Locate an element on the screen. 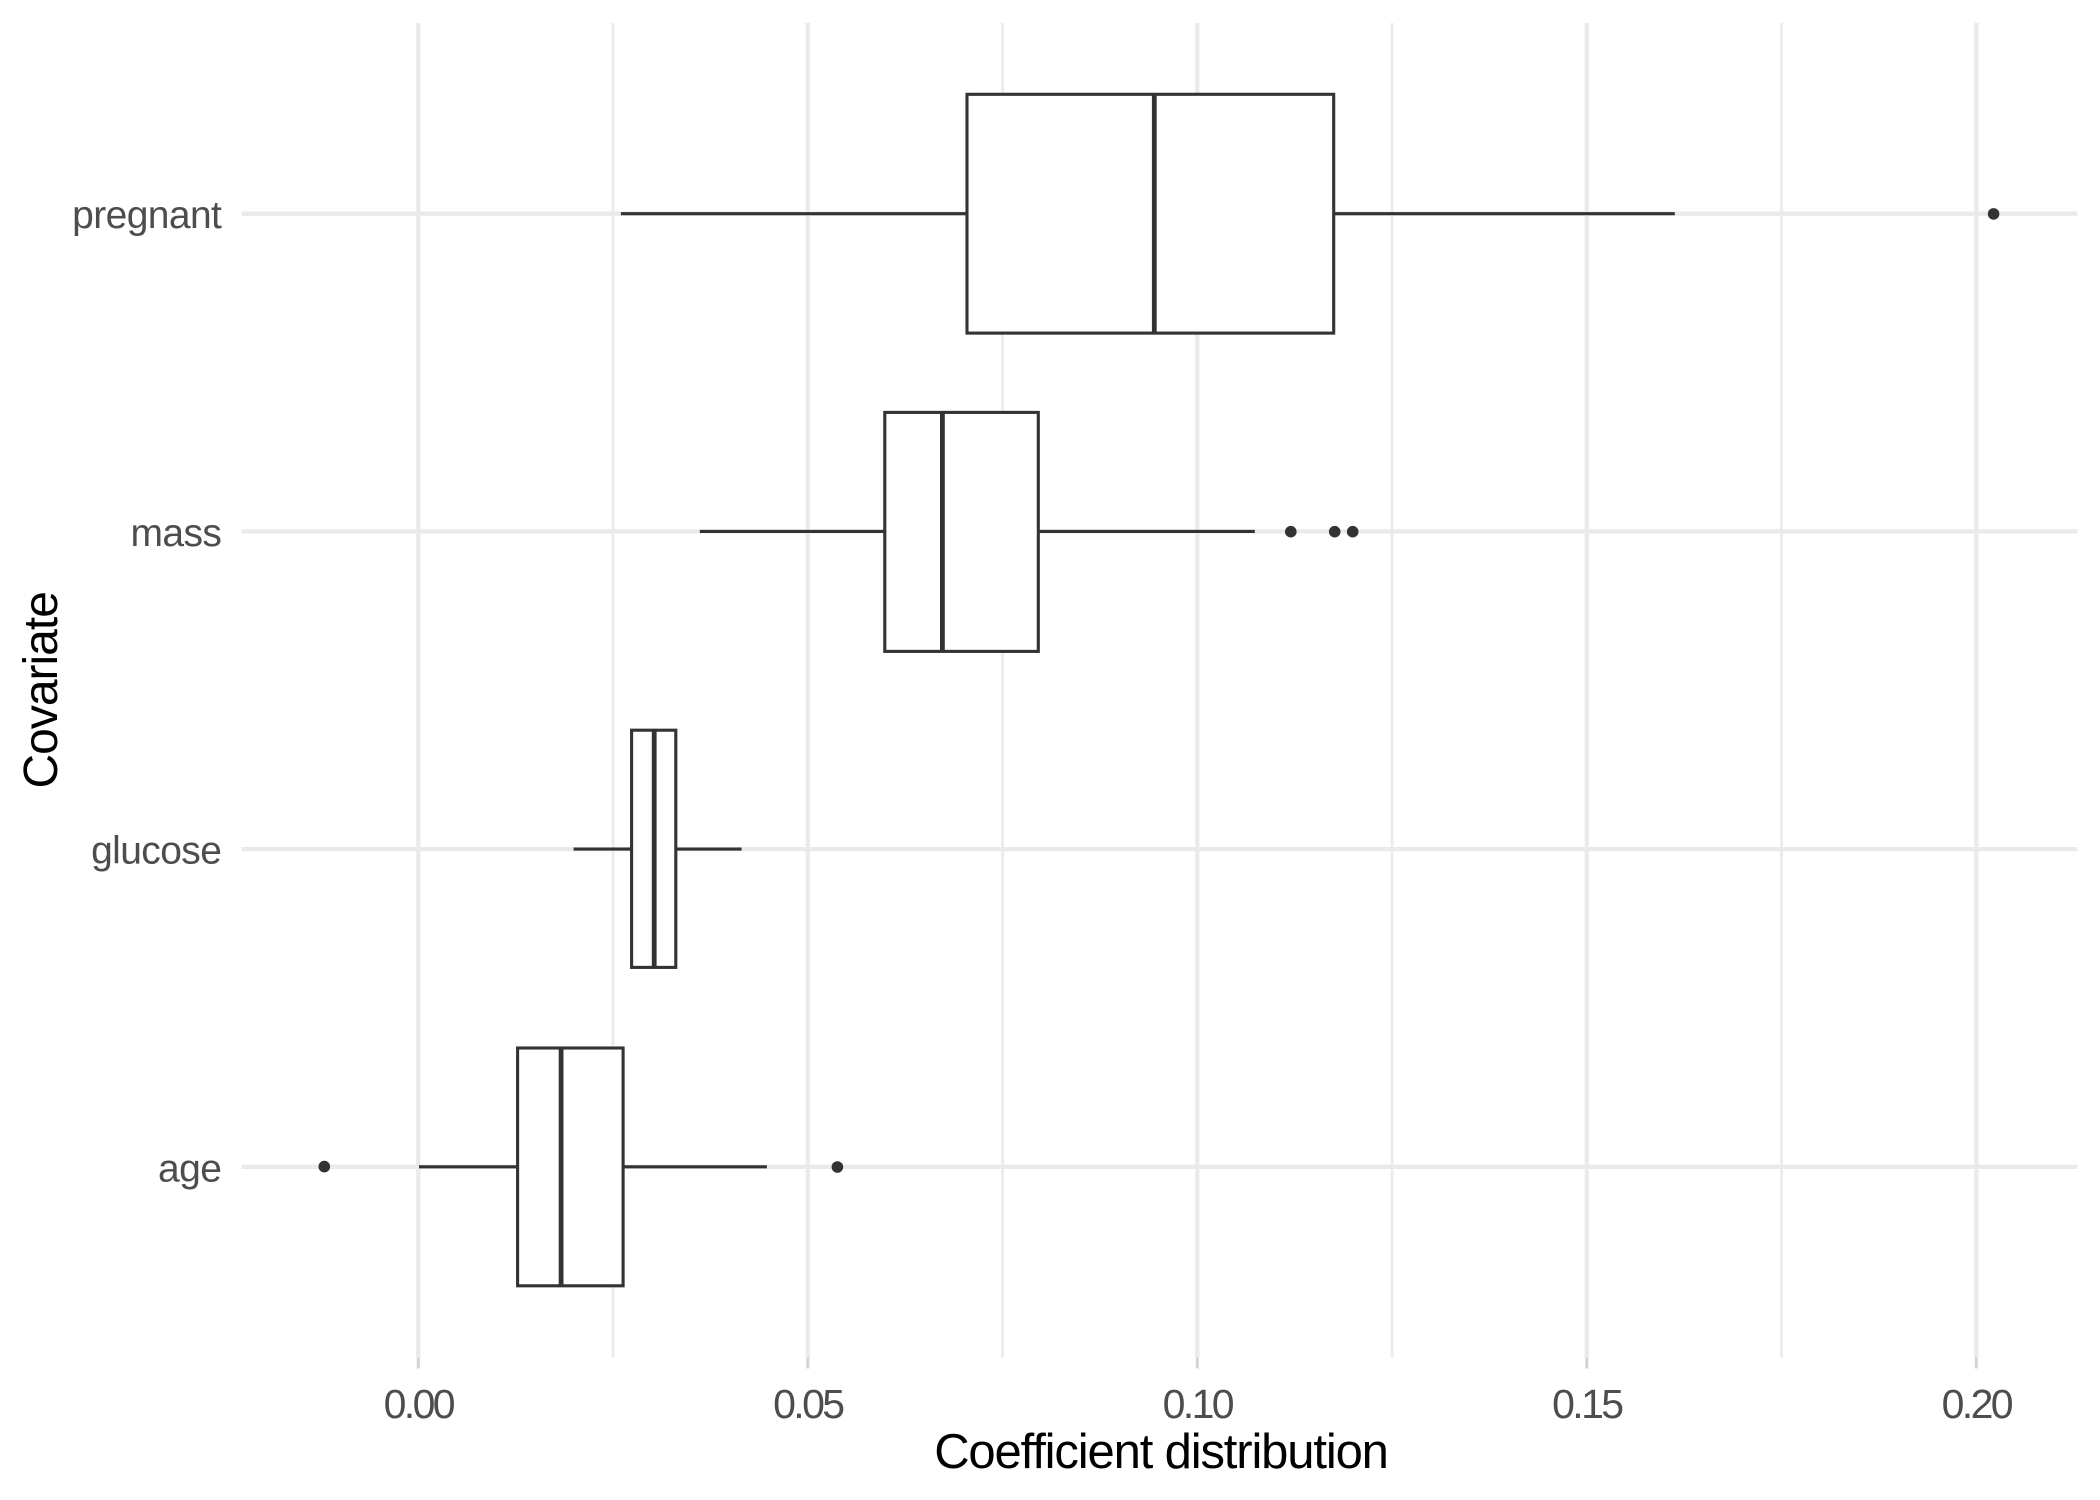 The image size is (2100, 1500). svg-text: 0.00 is located at coordinates (419, 1404).